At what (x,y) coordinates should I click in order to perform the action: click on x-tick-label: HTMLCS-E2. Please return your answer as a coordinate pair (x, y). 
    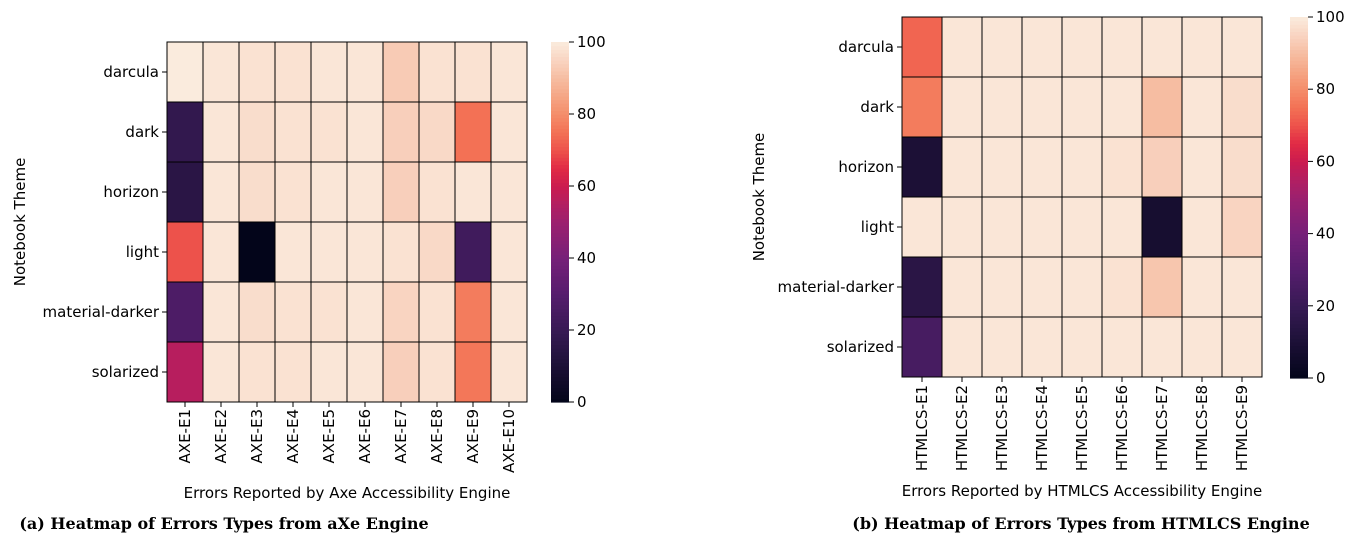
    Looking at the image, I should click on (962, 428).